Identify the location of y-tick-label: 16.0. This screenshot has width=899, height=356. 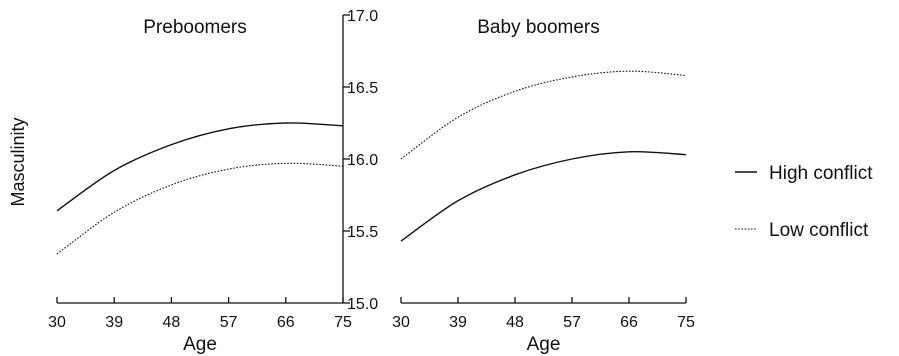
(362, 160).